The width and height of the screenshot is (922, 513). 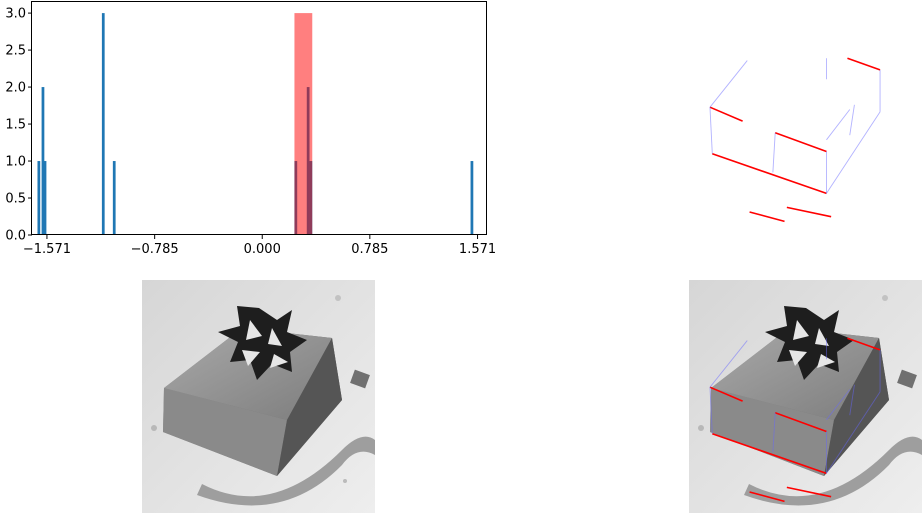 I want to click on y-tick-label: 3.0, so click(x=15, y=14).